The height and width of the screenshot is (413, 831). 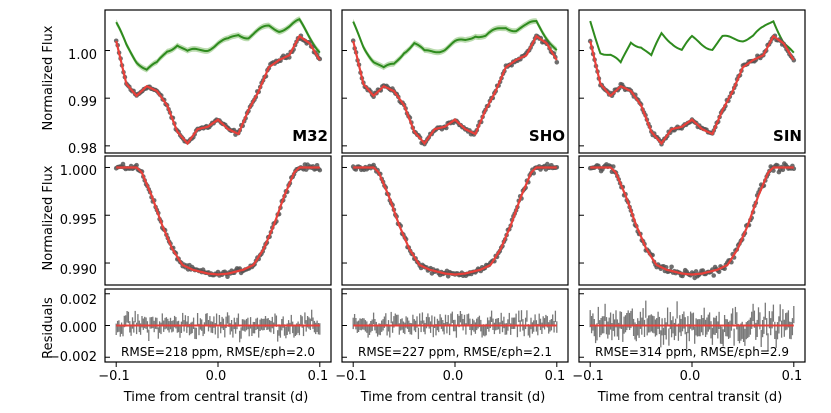 I want to click on ytick-bot-3: −0.002, so click(x=73, y=357).